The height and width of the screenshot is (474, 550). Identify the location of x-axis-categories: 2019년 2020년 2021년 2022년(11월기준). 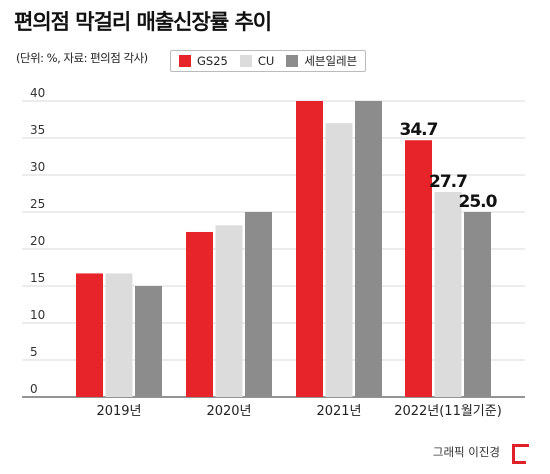
(298, 411).